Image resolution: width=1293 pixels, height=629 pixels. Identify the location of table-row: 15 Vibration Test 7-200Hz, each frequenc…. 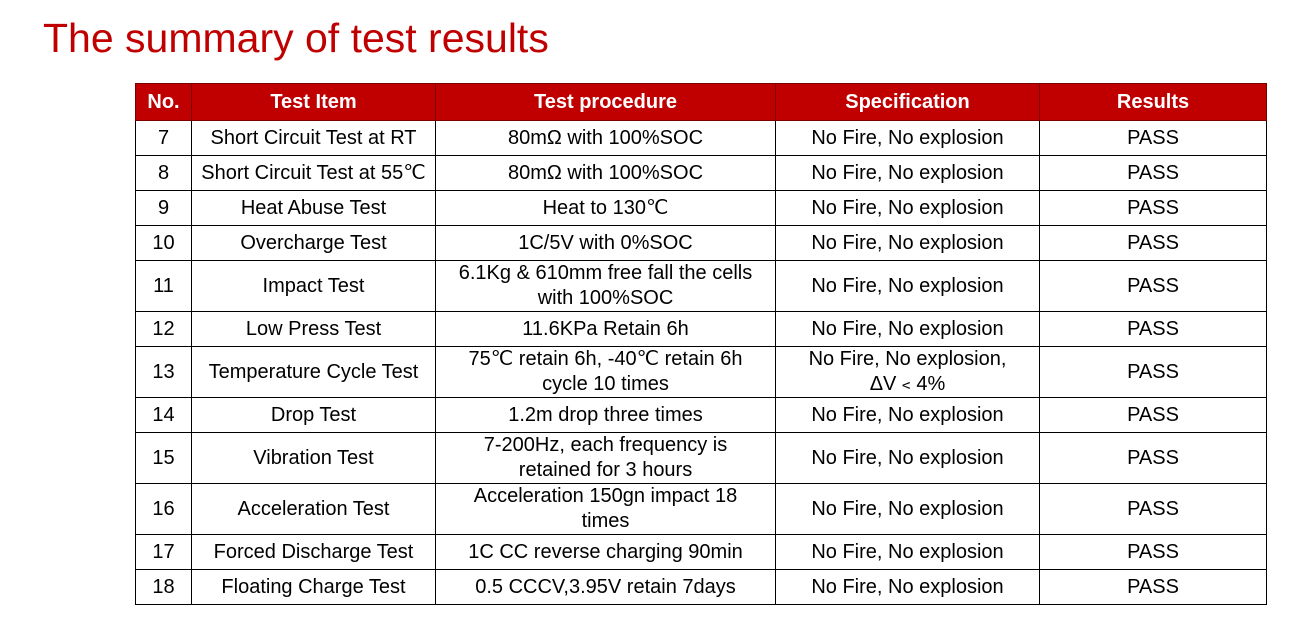
(701, 458).